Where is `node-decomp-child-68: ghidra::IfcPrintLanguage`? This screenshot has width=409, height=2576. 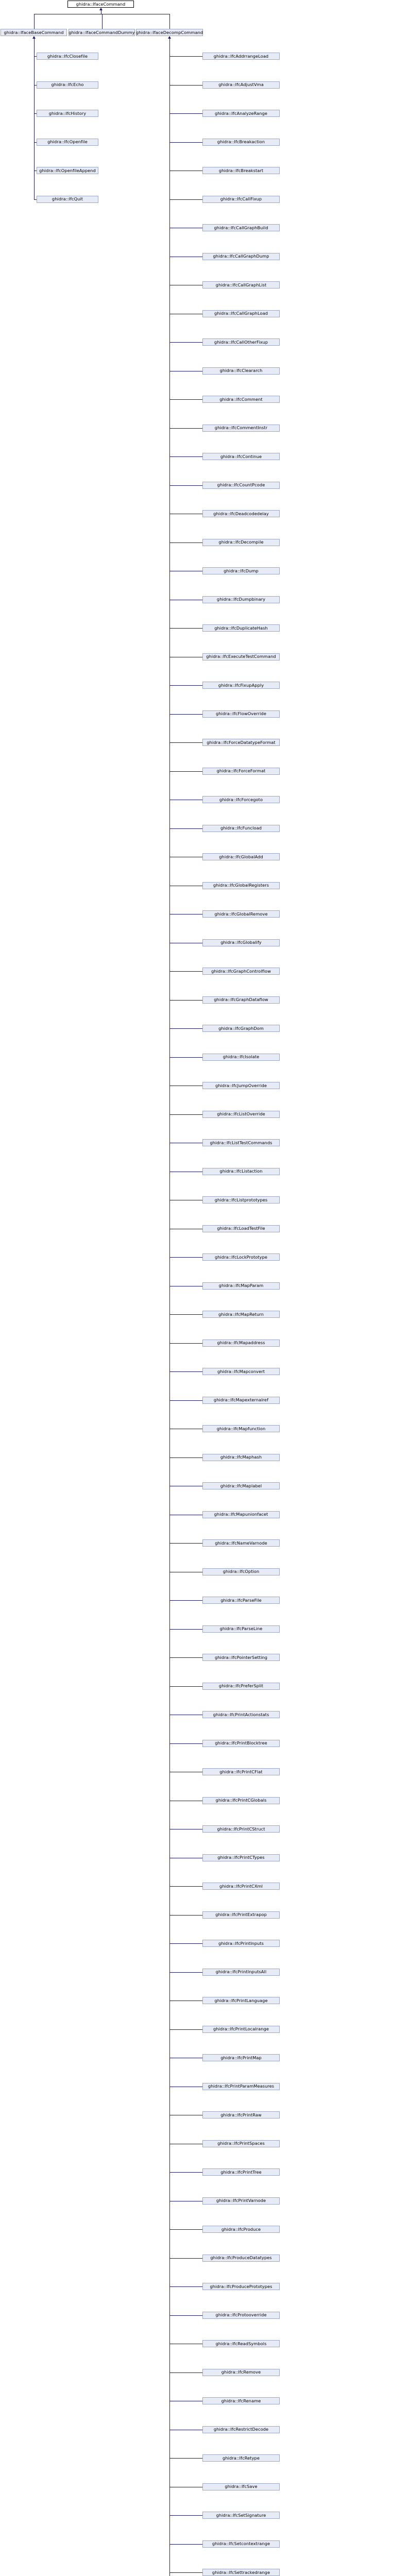 node-decomp-child-68: ghidra::IfcPrintLanguage is located at coordinates (241, 2001).